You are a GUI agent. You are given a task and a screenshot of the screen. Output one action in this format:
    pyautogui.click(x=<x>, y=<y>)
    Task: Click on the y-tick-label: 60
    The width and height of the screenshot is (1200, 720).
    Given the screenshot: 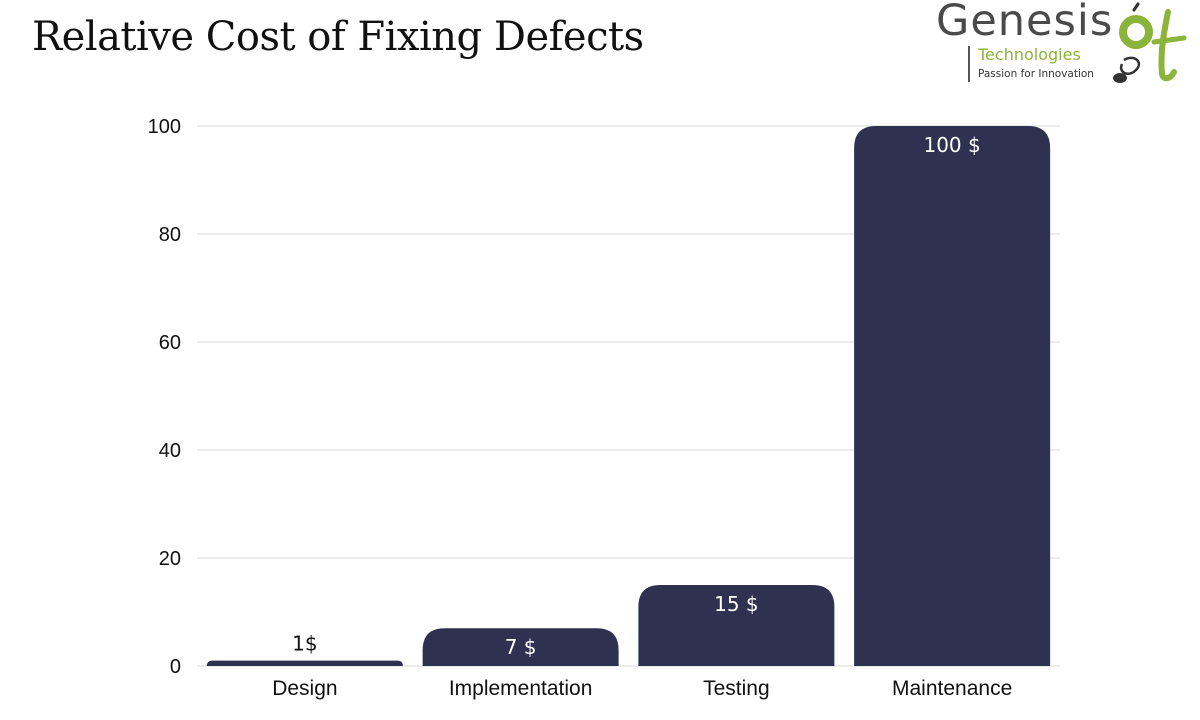 What is the action you would take?
    pyautogui.click(x=170, y=343)
    